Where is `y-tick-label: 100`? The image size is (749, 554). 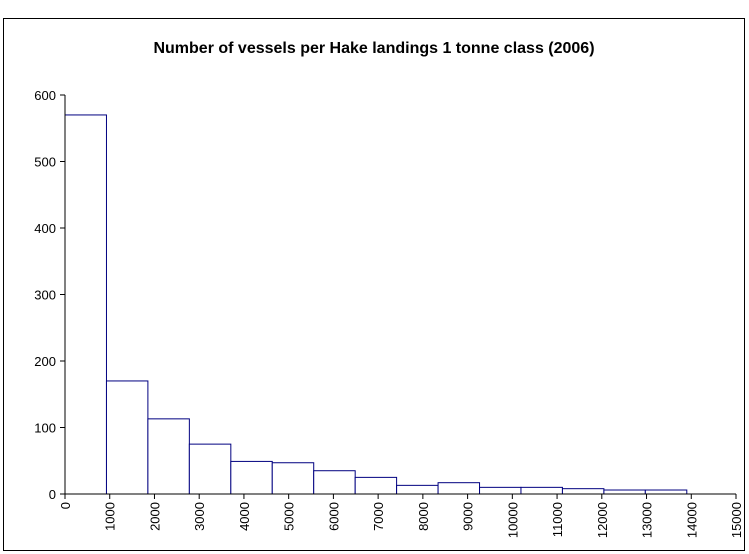
y-tick-label: 100 is located at coordinates (45, 428).